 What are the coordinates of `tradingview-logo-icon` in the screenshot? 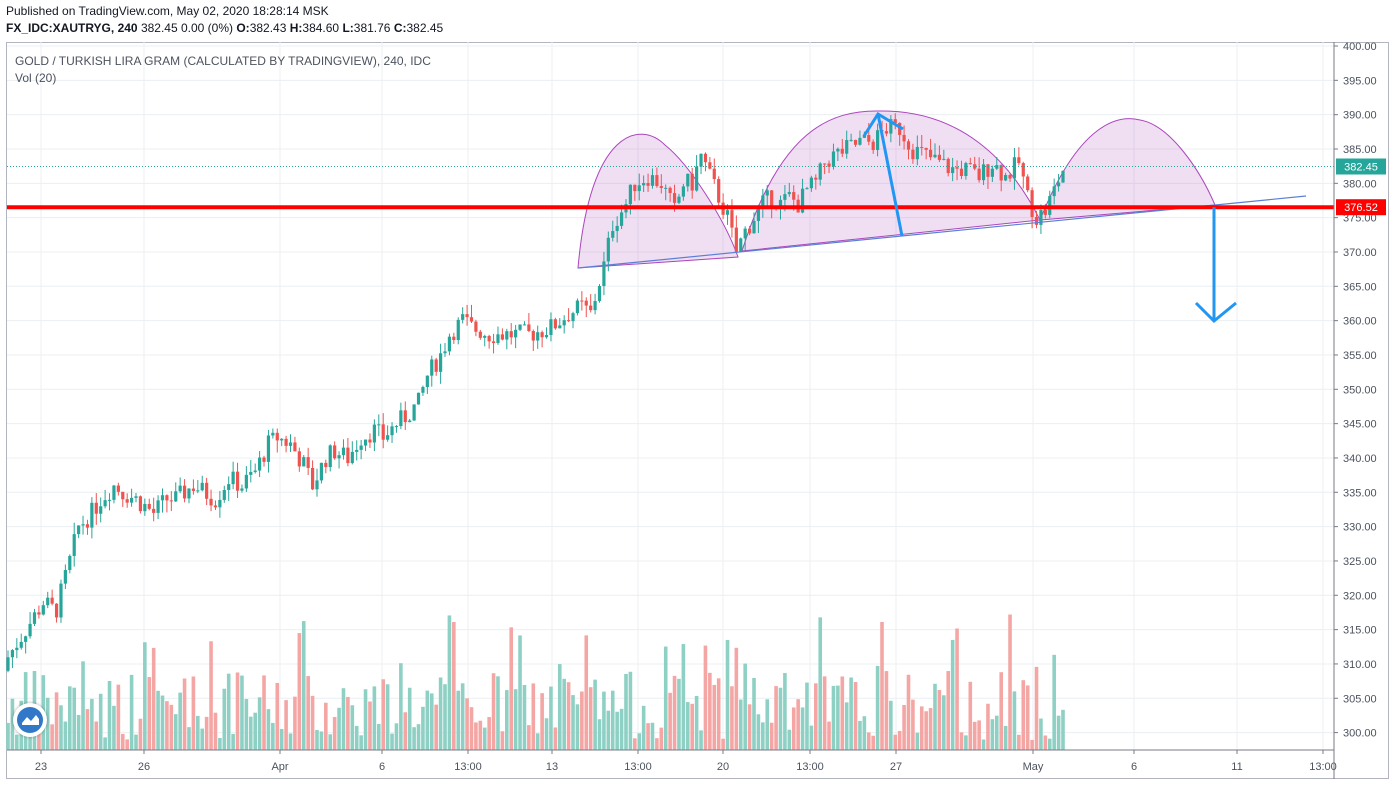 It's located at (30, 720).